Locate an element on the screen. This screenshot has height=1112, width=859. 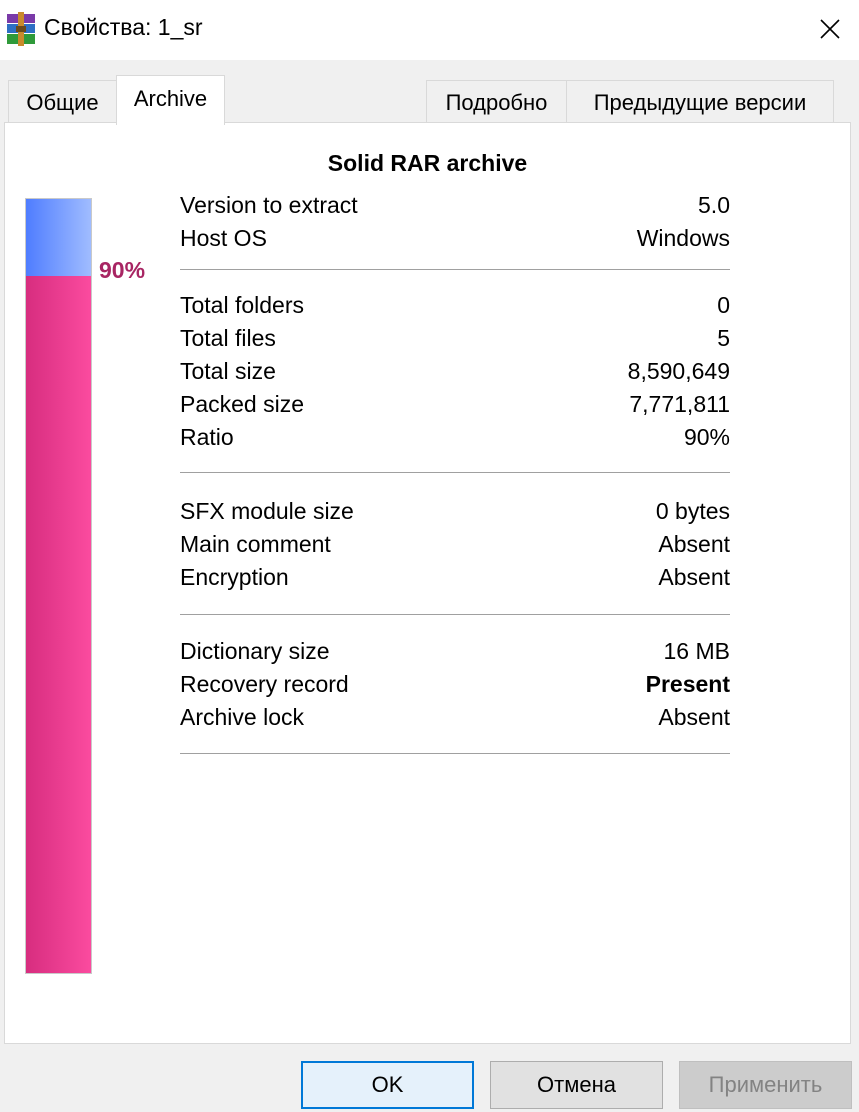
info-row: Encryption Absent is located at coordinates (455, 577).